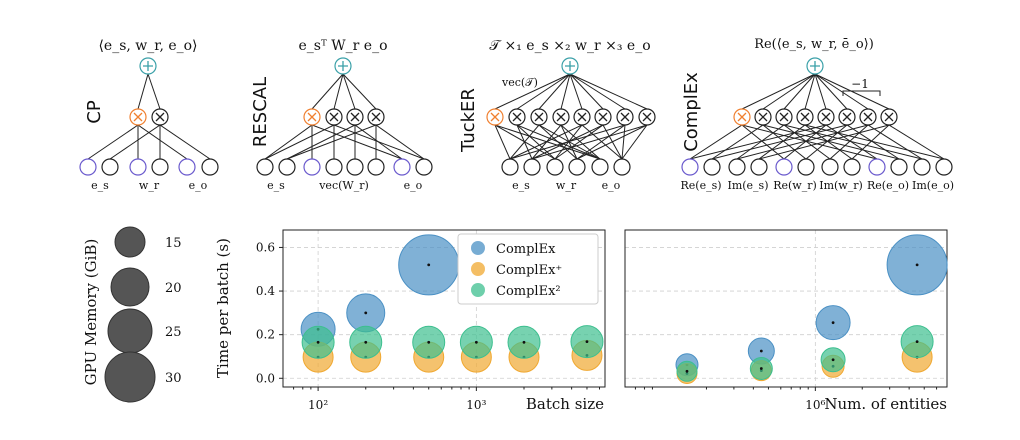  Describe the element at coordinates (521, 185) in the screenshot. I see `tucker-input-label: e_s` at that location.